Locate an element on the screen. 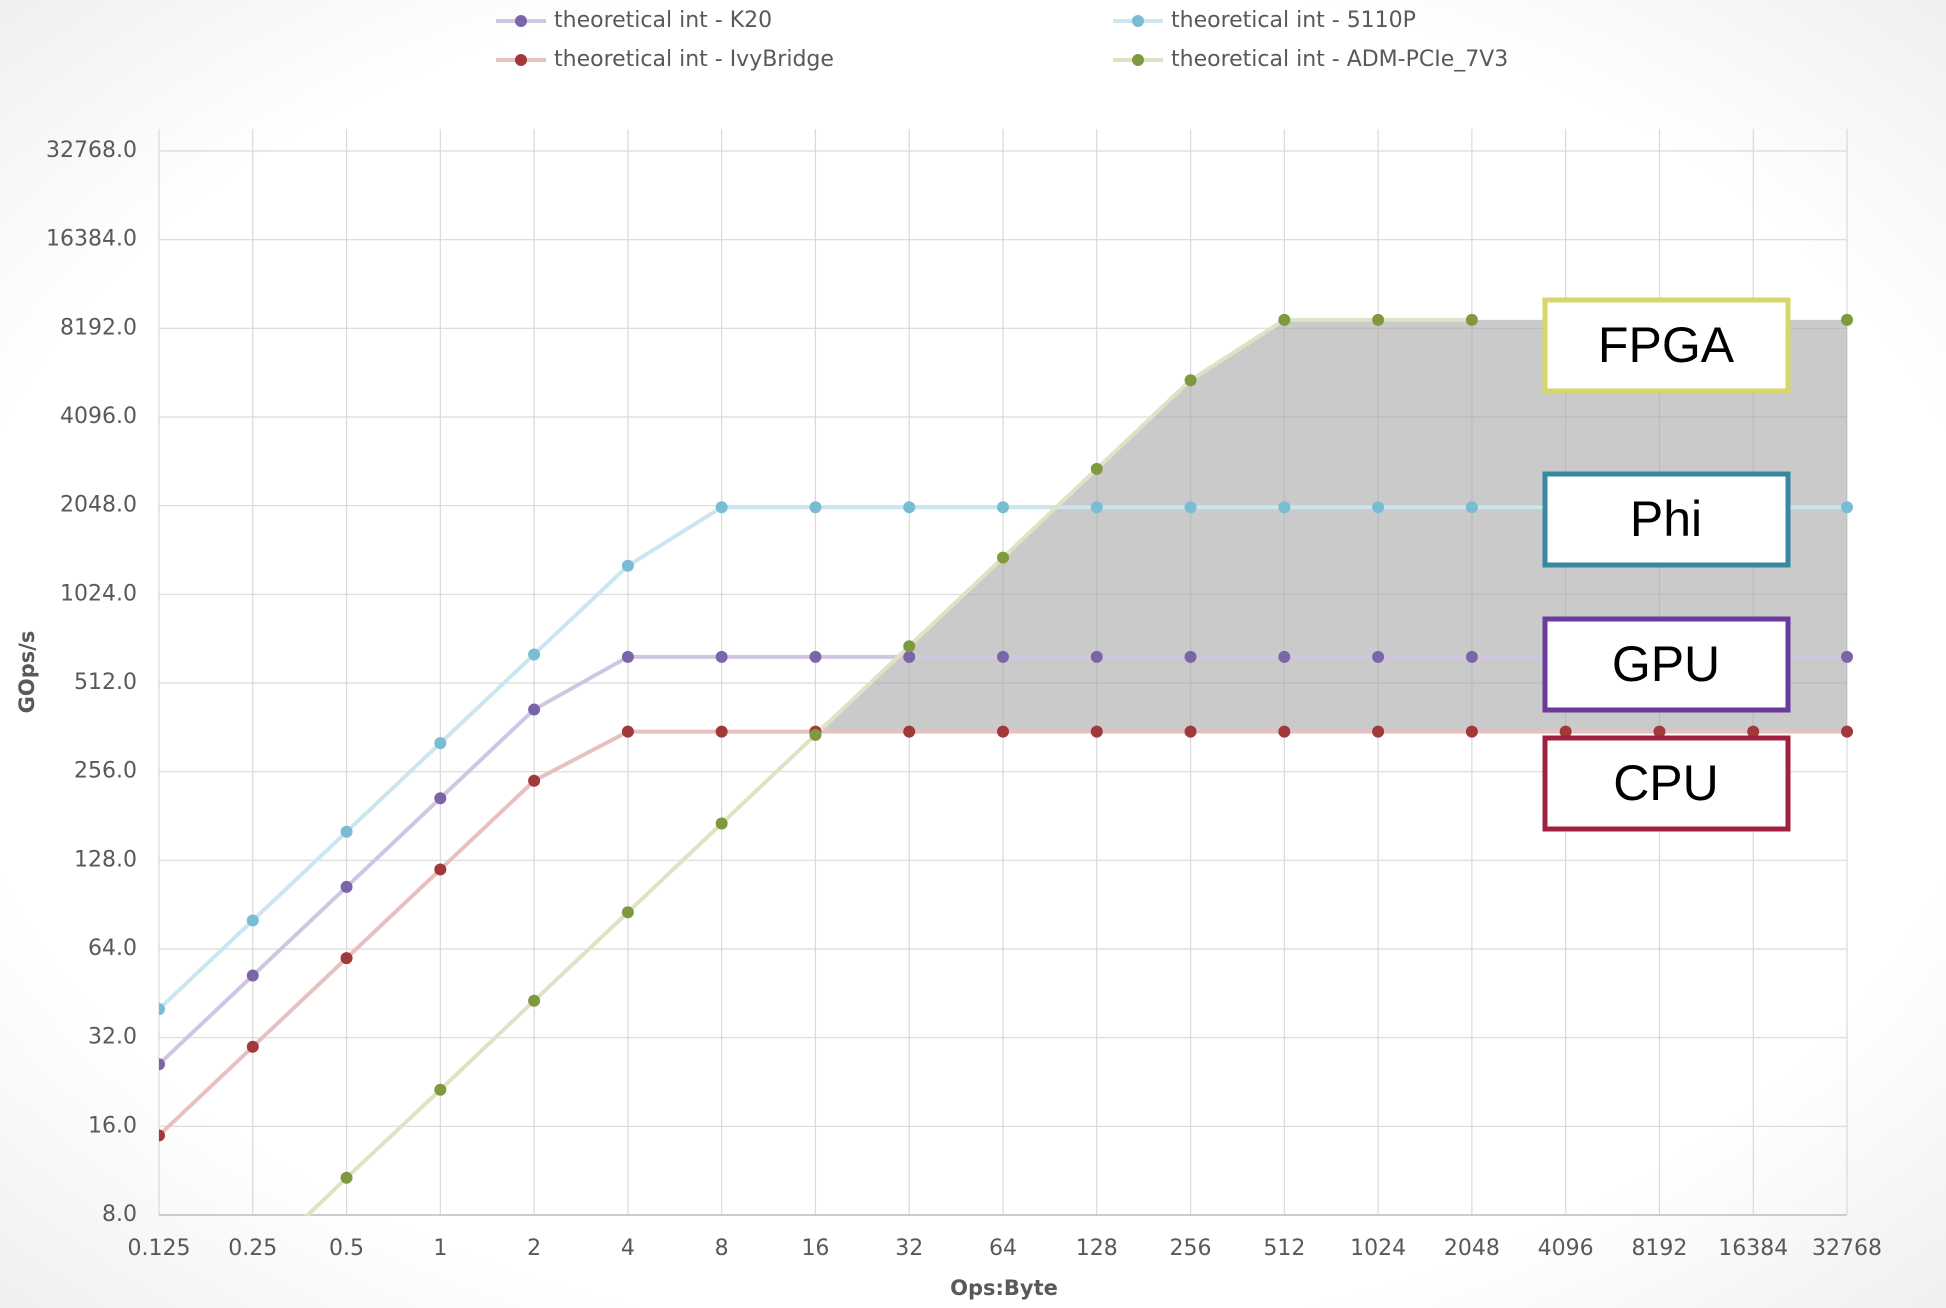  annotation-text: GPU is located at coordinates (1666, 664).